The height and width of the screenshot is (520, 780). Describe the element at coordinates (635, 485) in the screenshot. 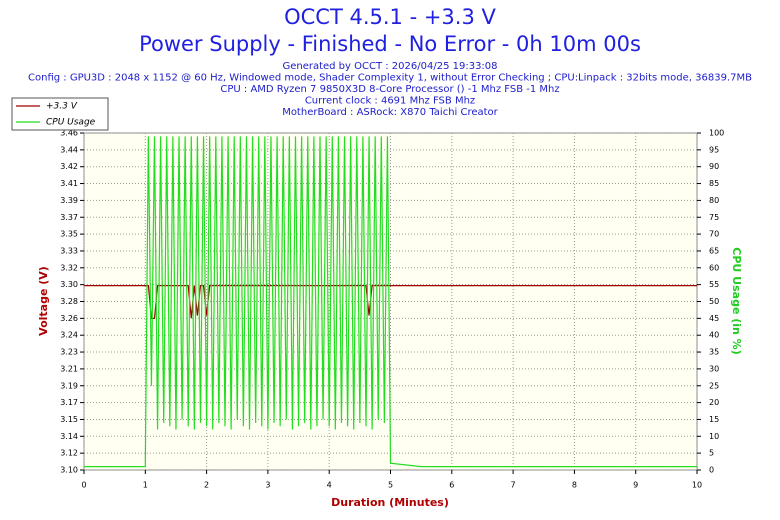

I see `x-tick-label: 9` at that location.